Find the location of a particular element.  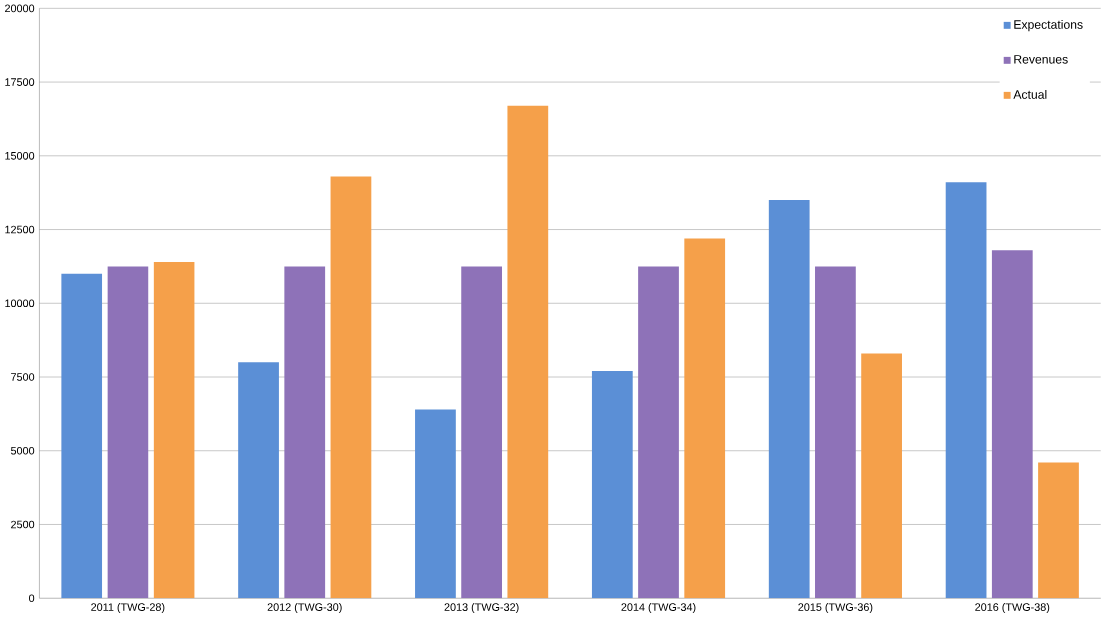

y-tick-label: 10000 is located at coordinates (20, 303).